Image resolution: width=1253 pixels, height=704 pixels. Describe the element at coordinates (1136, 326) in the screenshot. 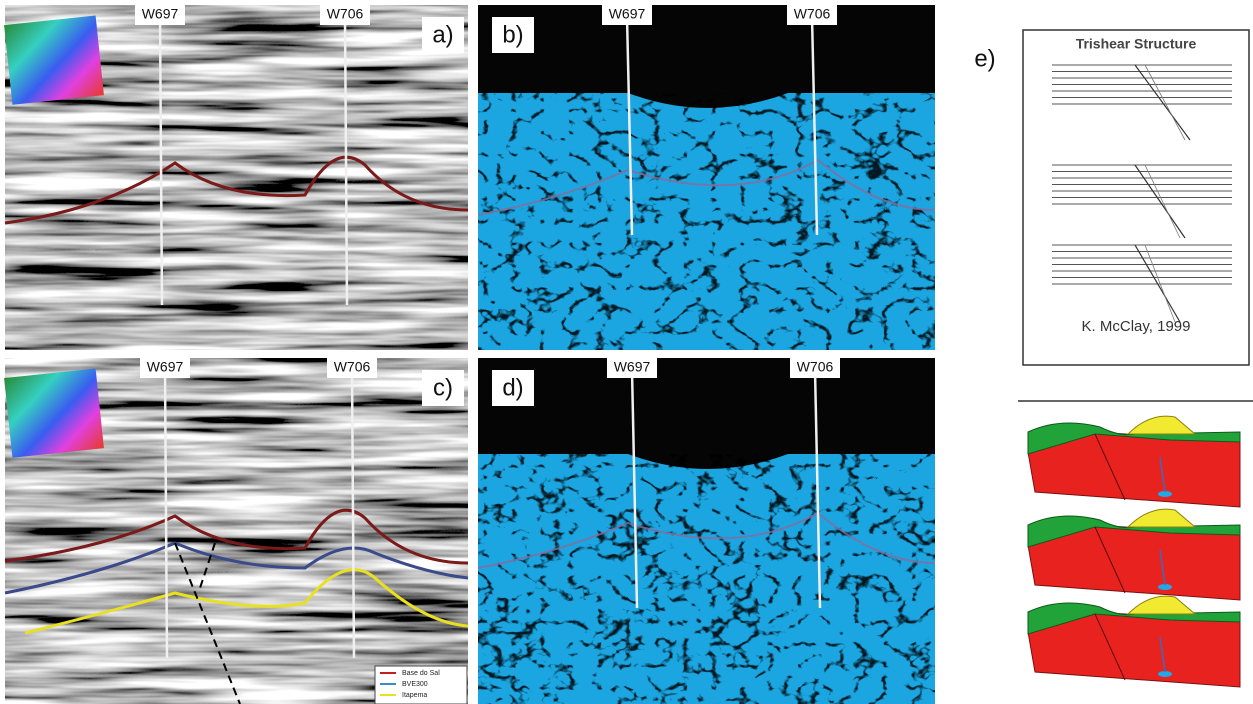

I see `trishear-credit: K. McClay, 1999` at that location.